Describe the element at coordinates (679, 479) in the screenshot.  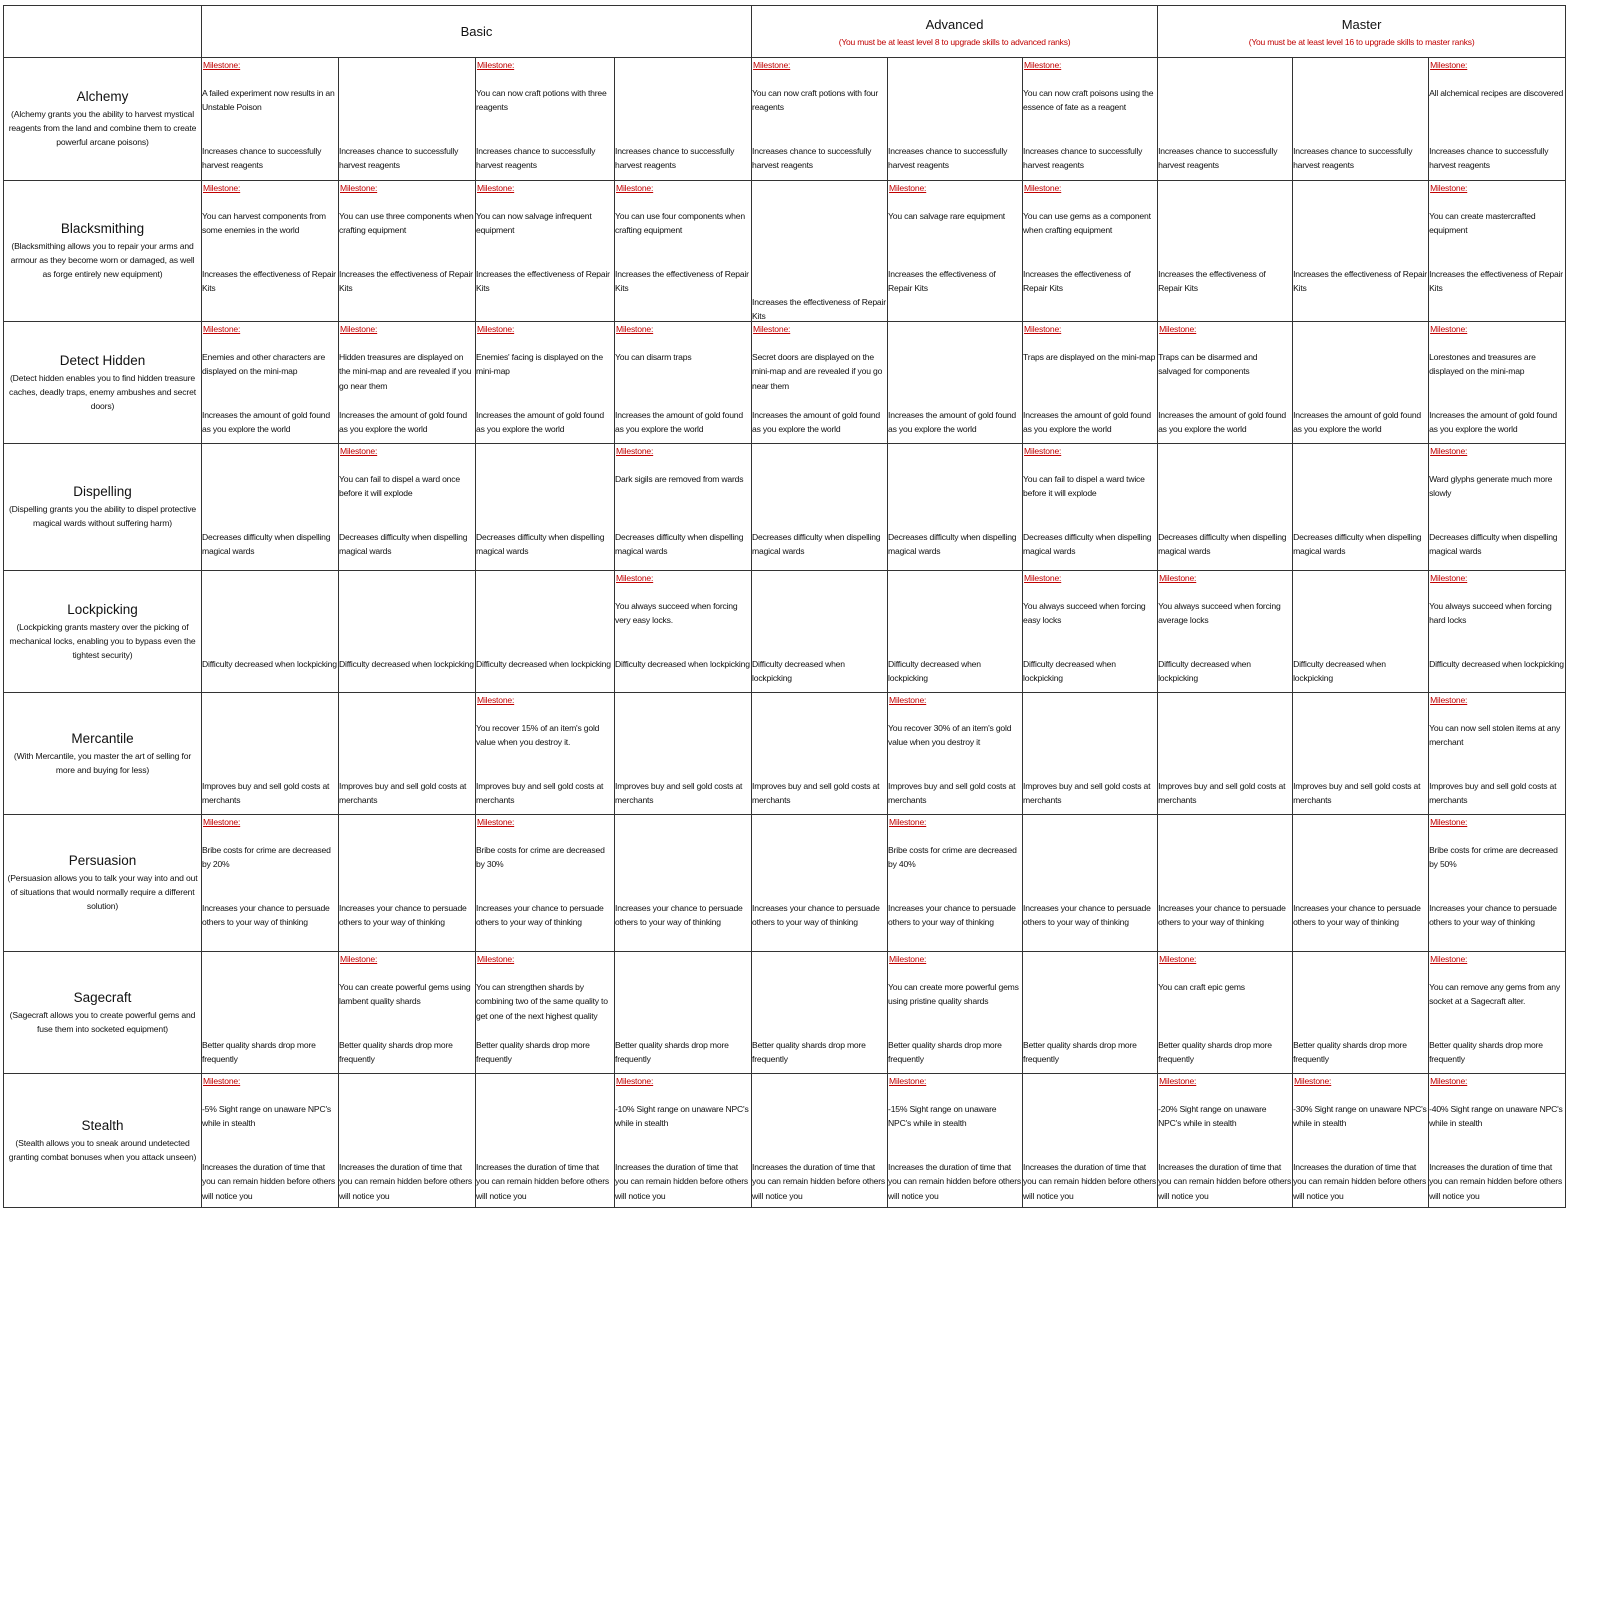
I see `milestone-text: Dark sigils are removed from wards` at that location.